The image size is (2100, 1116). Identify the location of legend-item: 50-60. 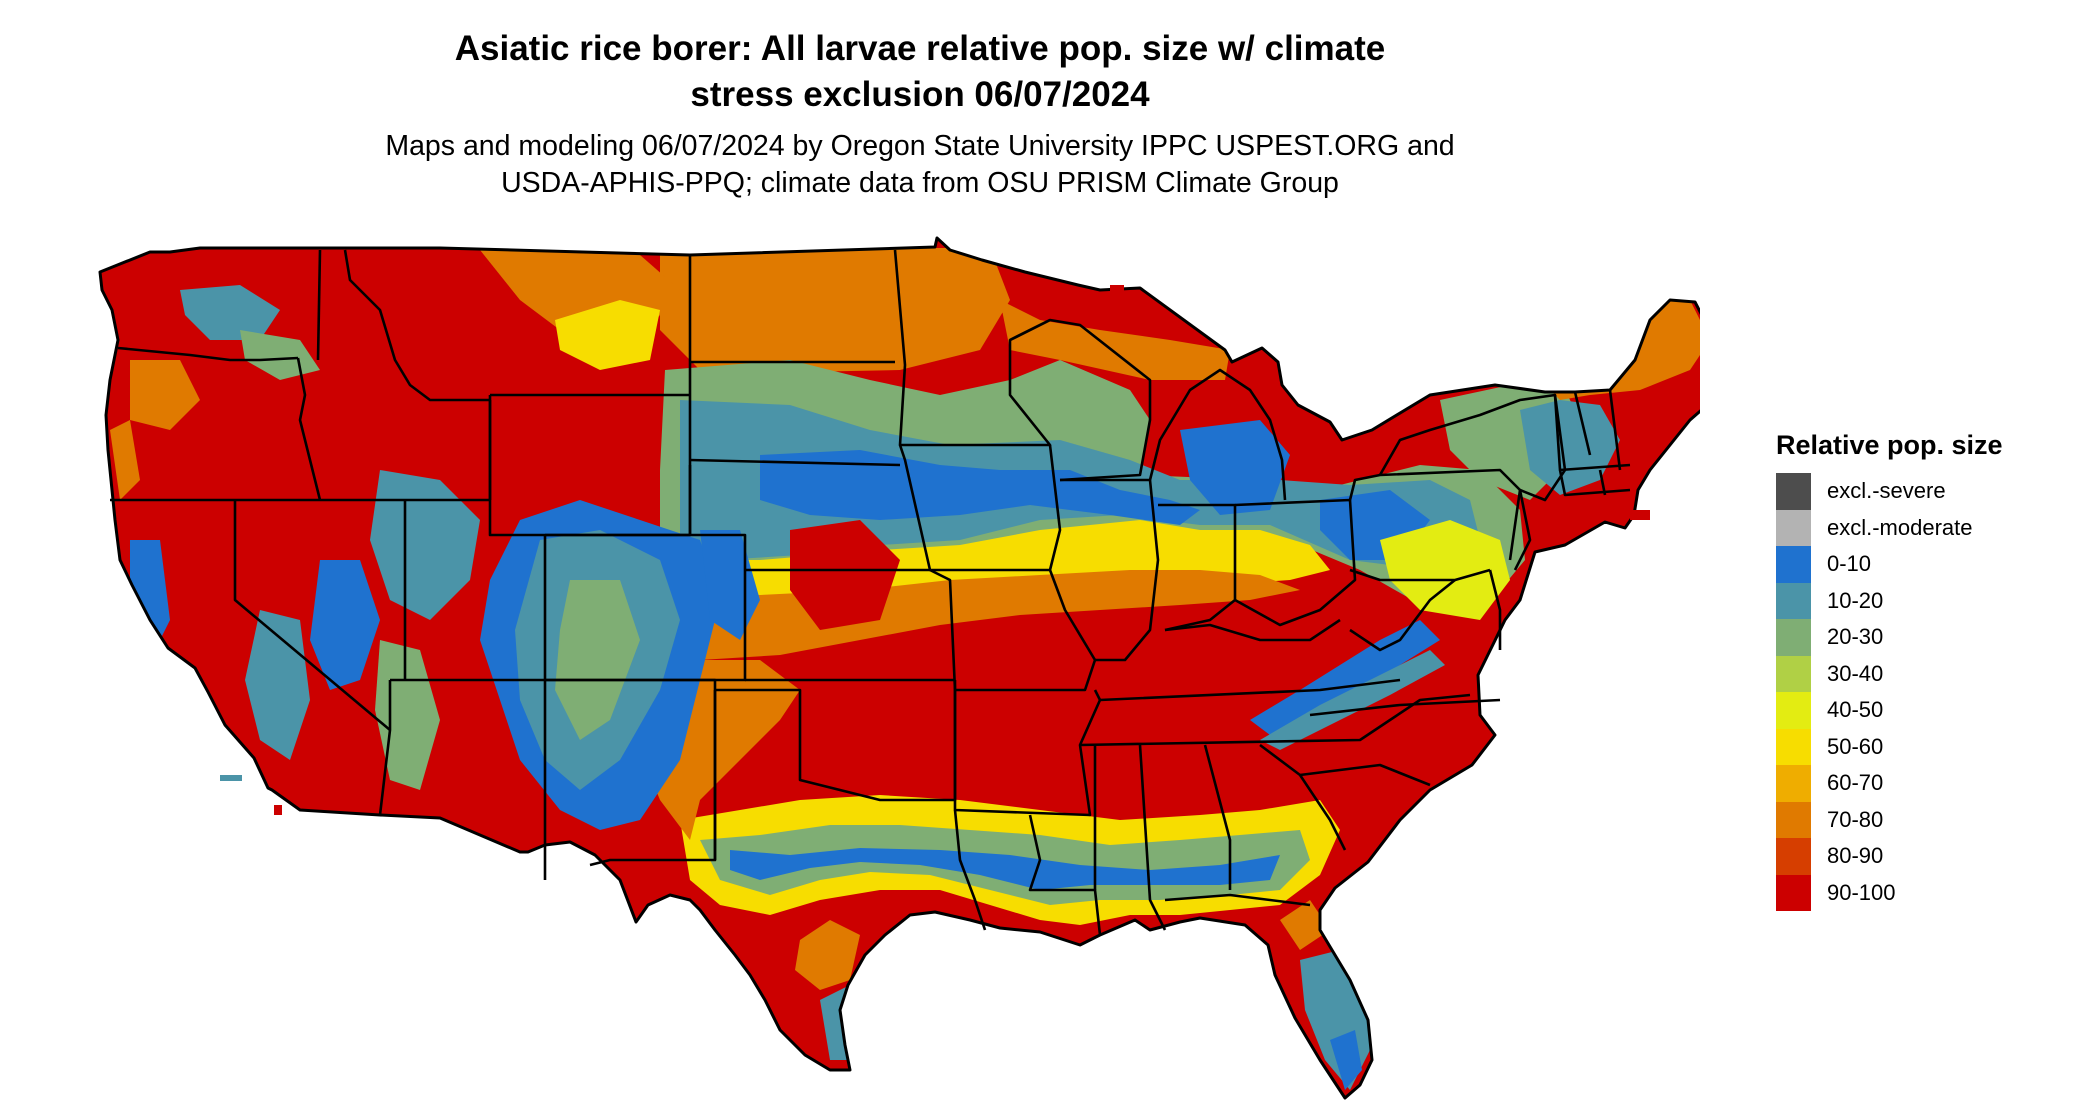
(1936, 746).